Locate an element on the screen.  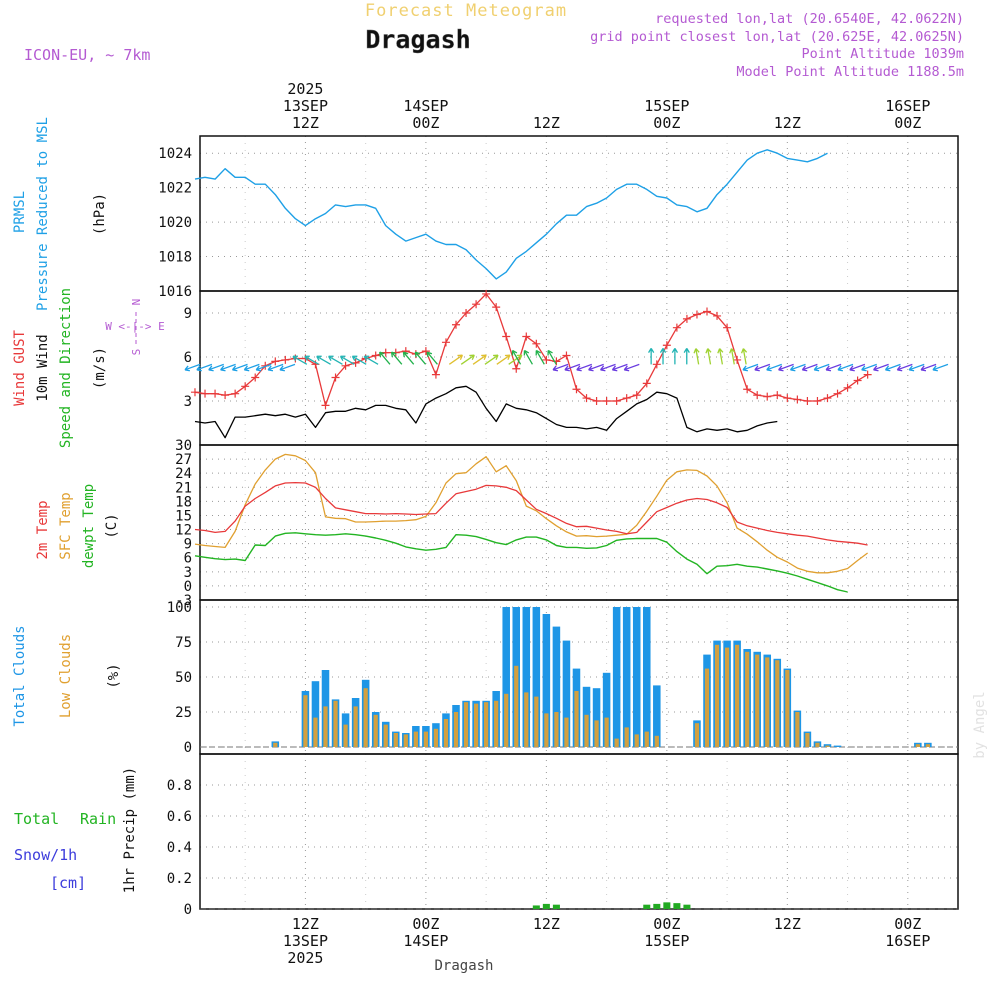
top-time-label: 2025 is located at coordinates (305, 89).